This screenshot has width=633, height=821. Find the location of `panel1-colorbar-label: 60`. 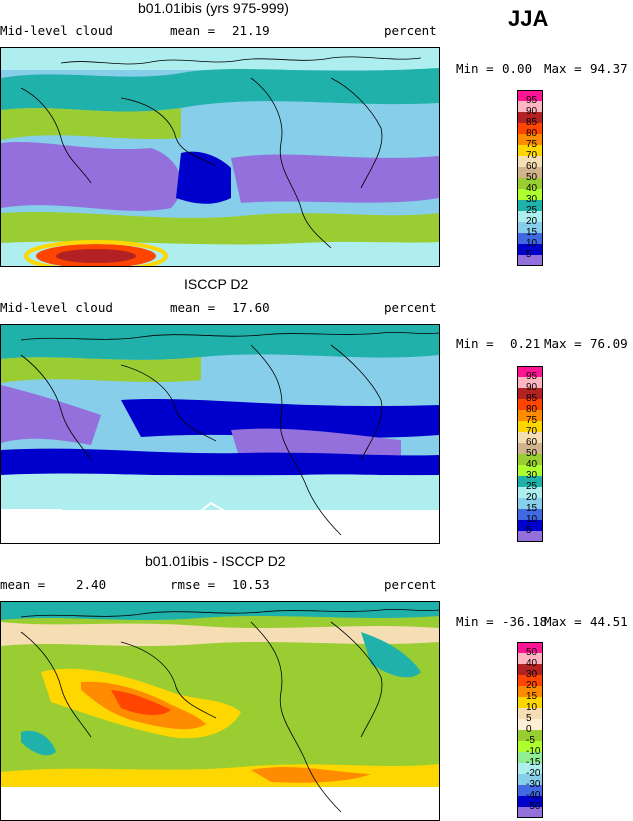

panel1-colorbar-label: 60 is located at coordinates (532, 166).